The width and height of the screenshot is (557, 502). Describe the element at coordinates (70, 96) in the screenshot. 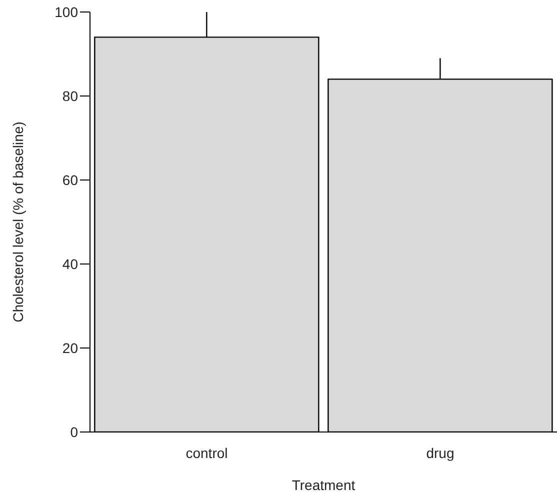

I see `y-tick-label: 80` at that location.